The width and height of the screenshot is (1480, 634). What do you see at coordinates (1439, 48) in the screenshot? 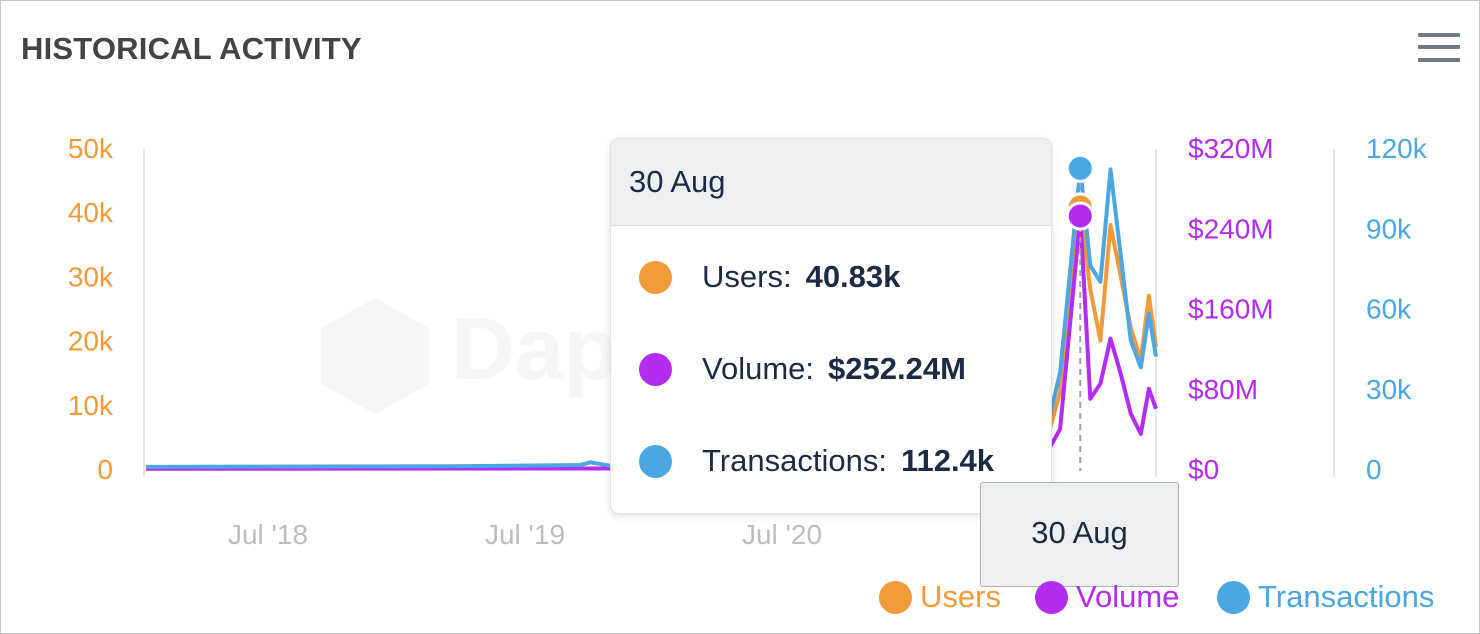
I see `hamburger-menu-icon` at bounding box center [1439, 48].